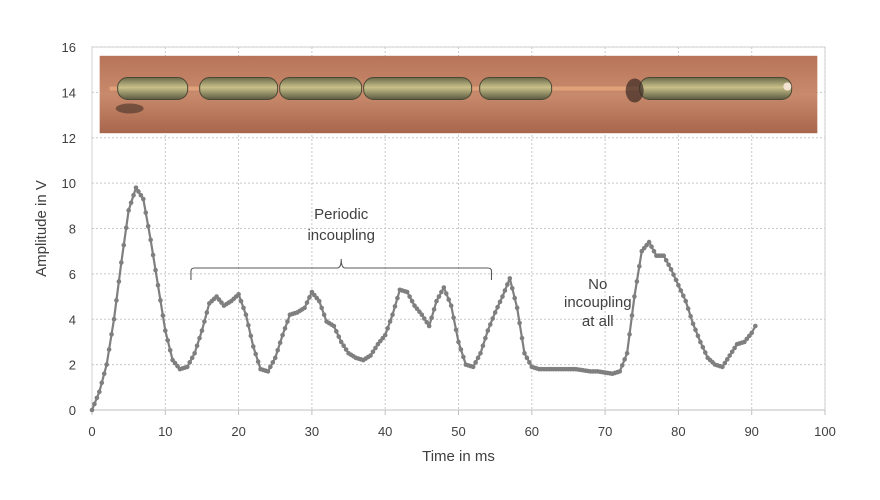 Image resolution: width=880 pixels, height=500 pixels. Describe the element at coordinates (458, 456) in the screenshot. I see `x-axis-title: Time in ms` at that location.